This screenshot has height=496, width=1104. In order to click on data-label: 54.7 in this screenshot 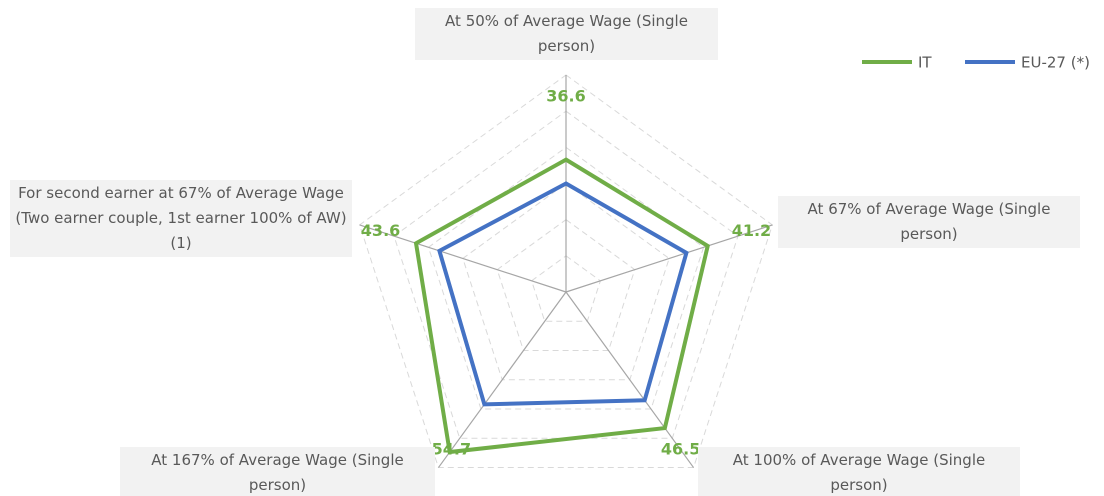, I will do `click(451, 448)`.